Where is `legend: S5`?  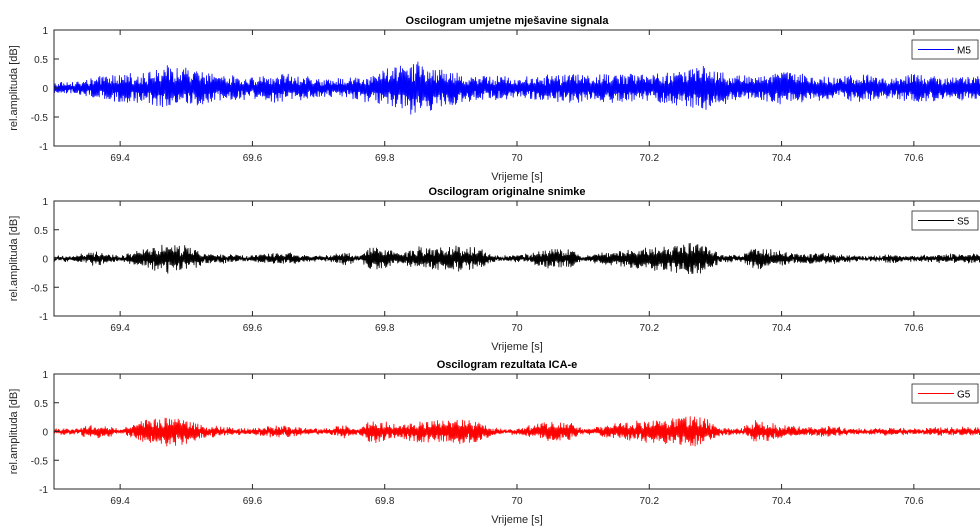
legend: S5 is located at coordinates (945, 220).